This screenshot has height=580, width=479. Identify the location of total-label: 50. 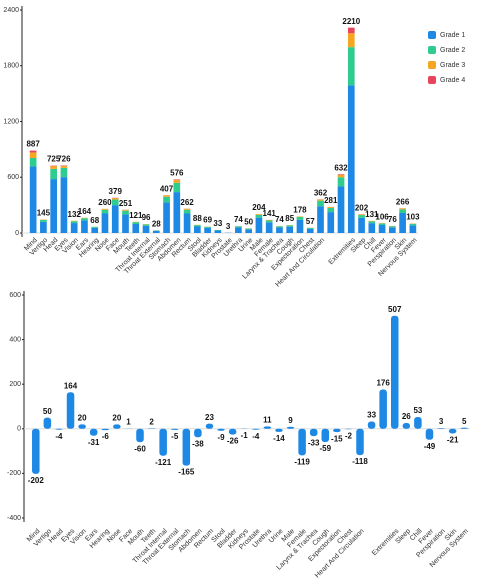
(248, 221).